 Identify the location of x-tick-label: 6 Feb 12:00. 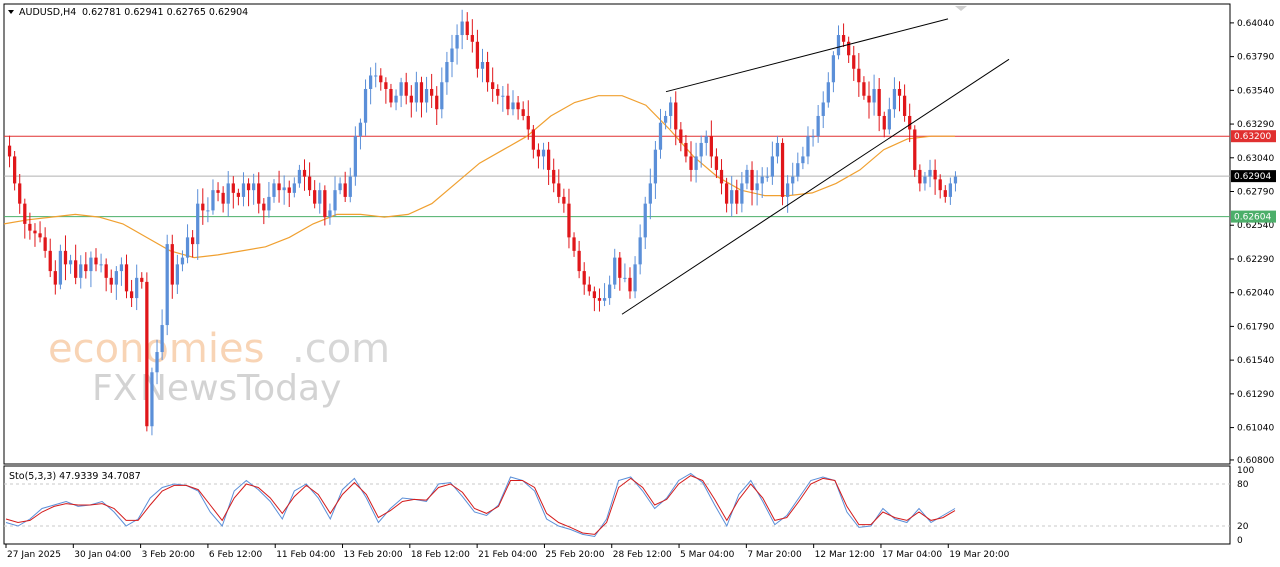
(236, 555).